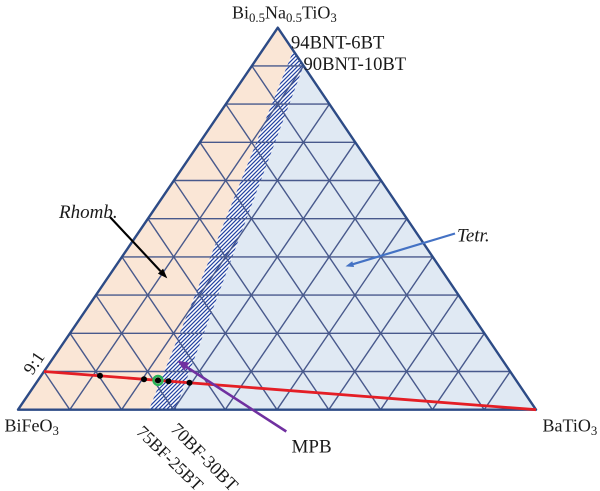 This screenshot has height=491, width=600. Describe the element at coordinates (312, 446) in the screenshot. I see `svg-text: MPB` at that location.